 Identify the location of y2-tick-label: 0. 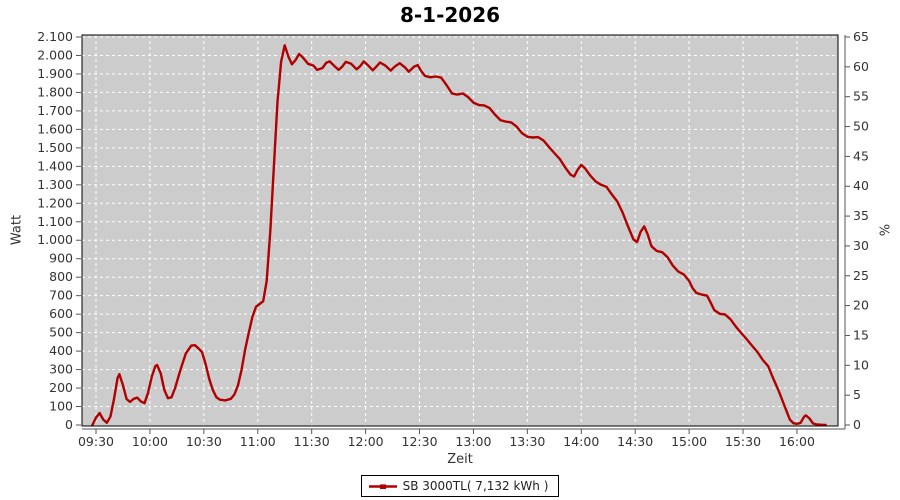
(857, 424).